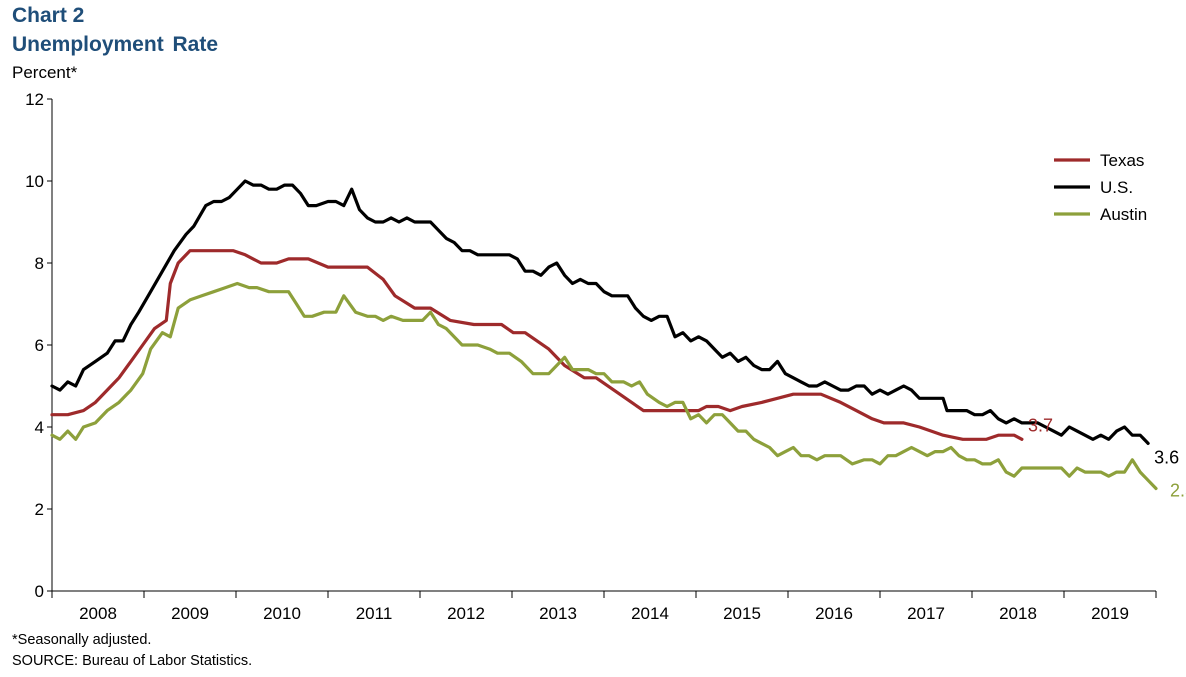 The height and width of the screenshot is (677, 1186). What do you see at coordinates (34, 181) in the screenshot?
I see `y-tick-label: 10` at bounding box center [34, 181].